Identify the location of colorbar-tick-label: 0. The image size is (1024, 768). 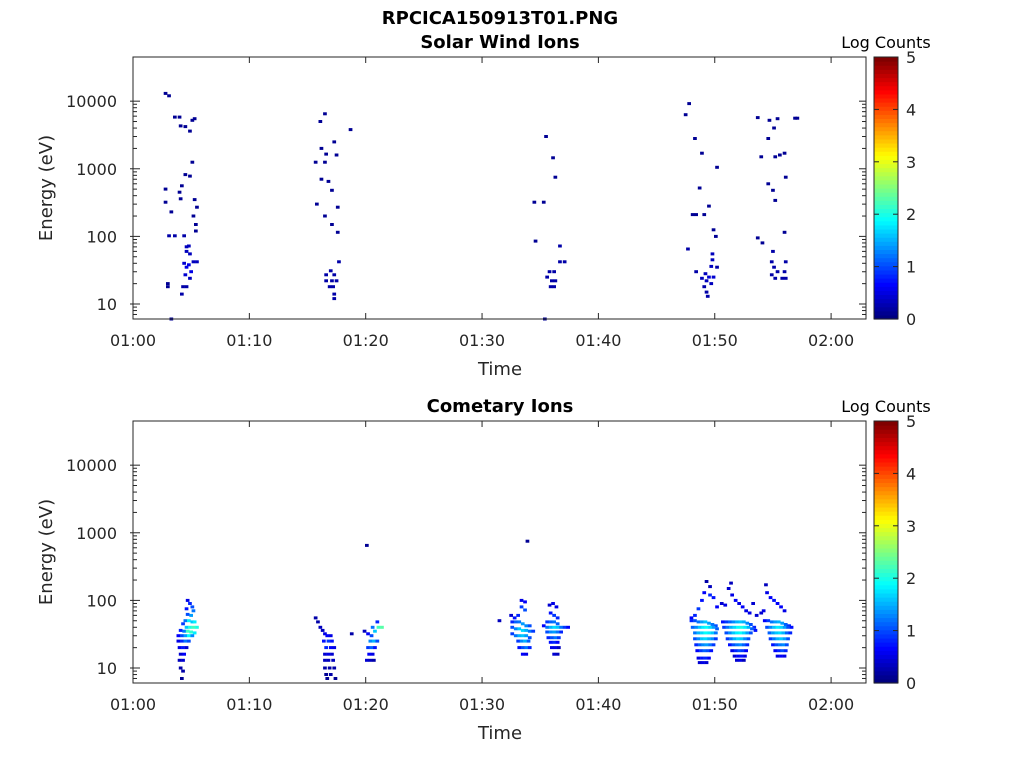
(911, 319).